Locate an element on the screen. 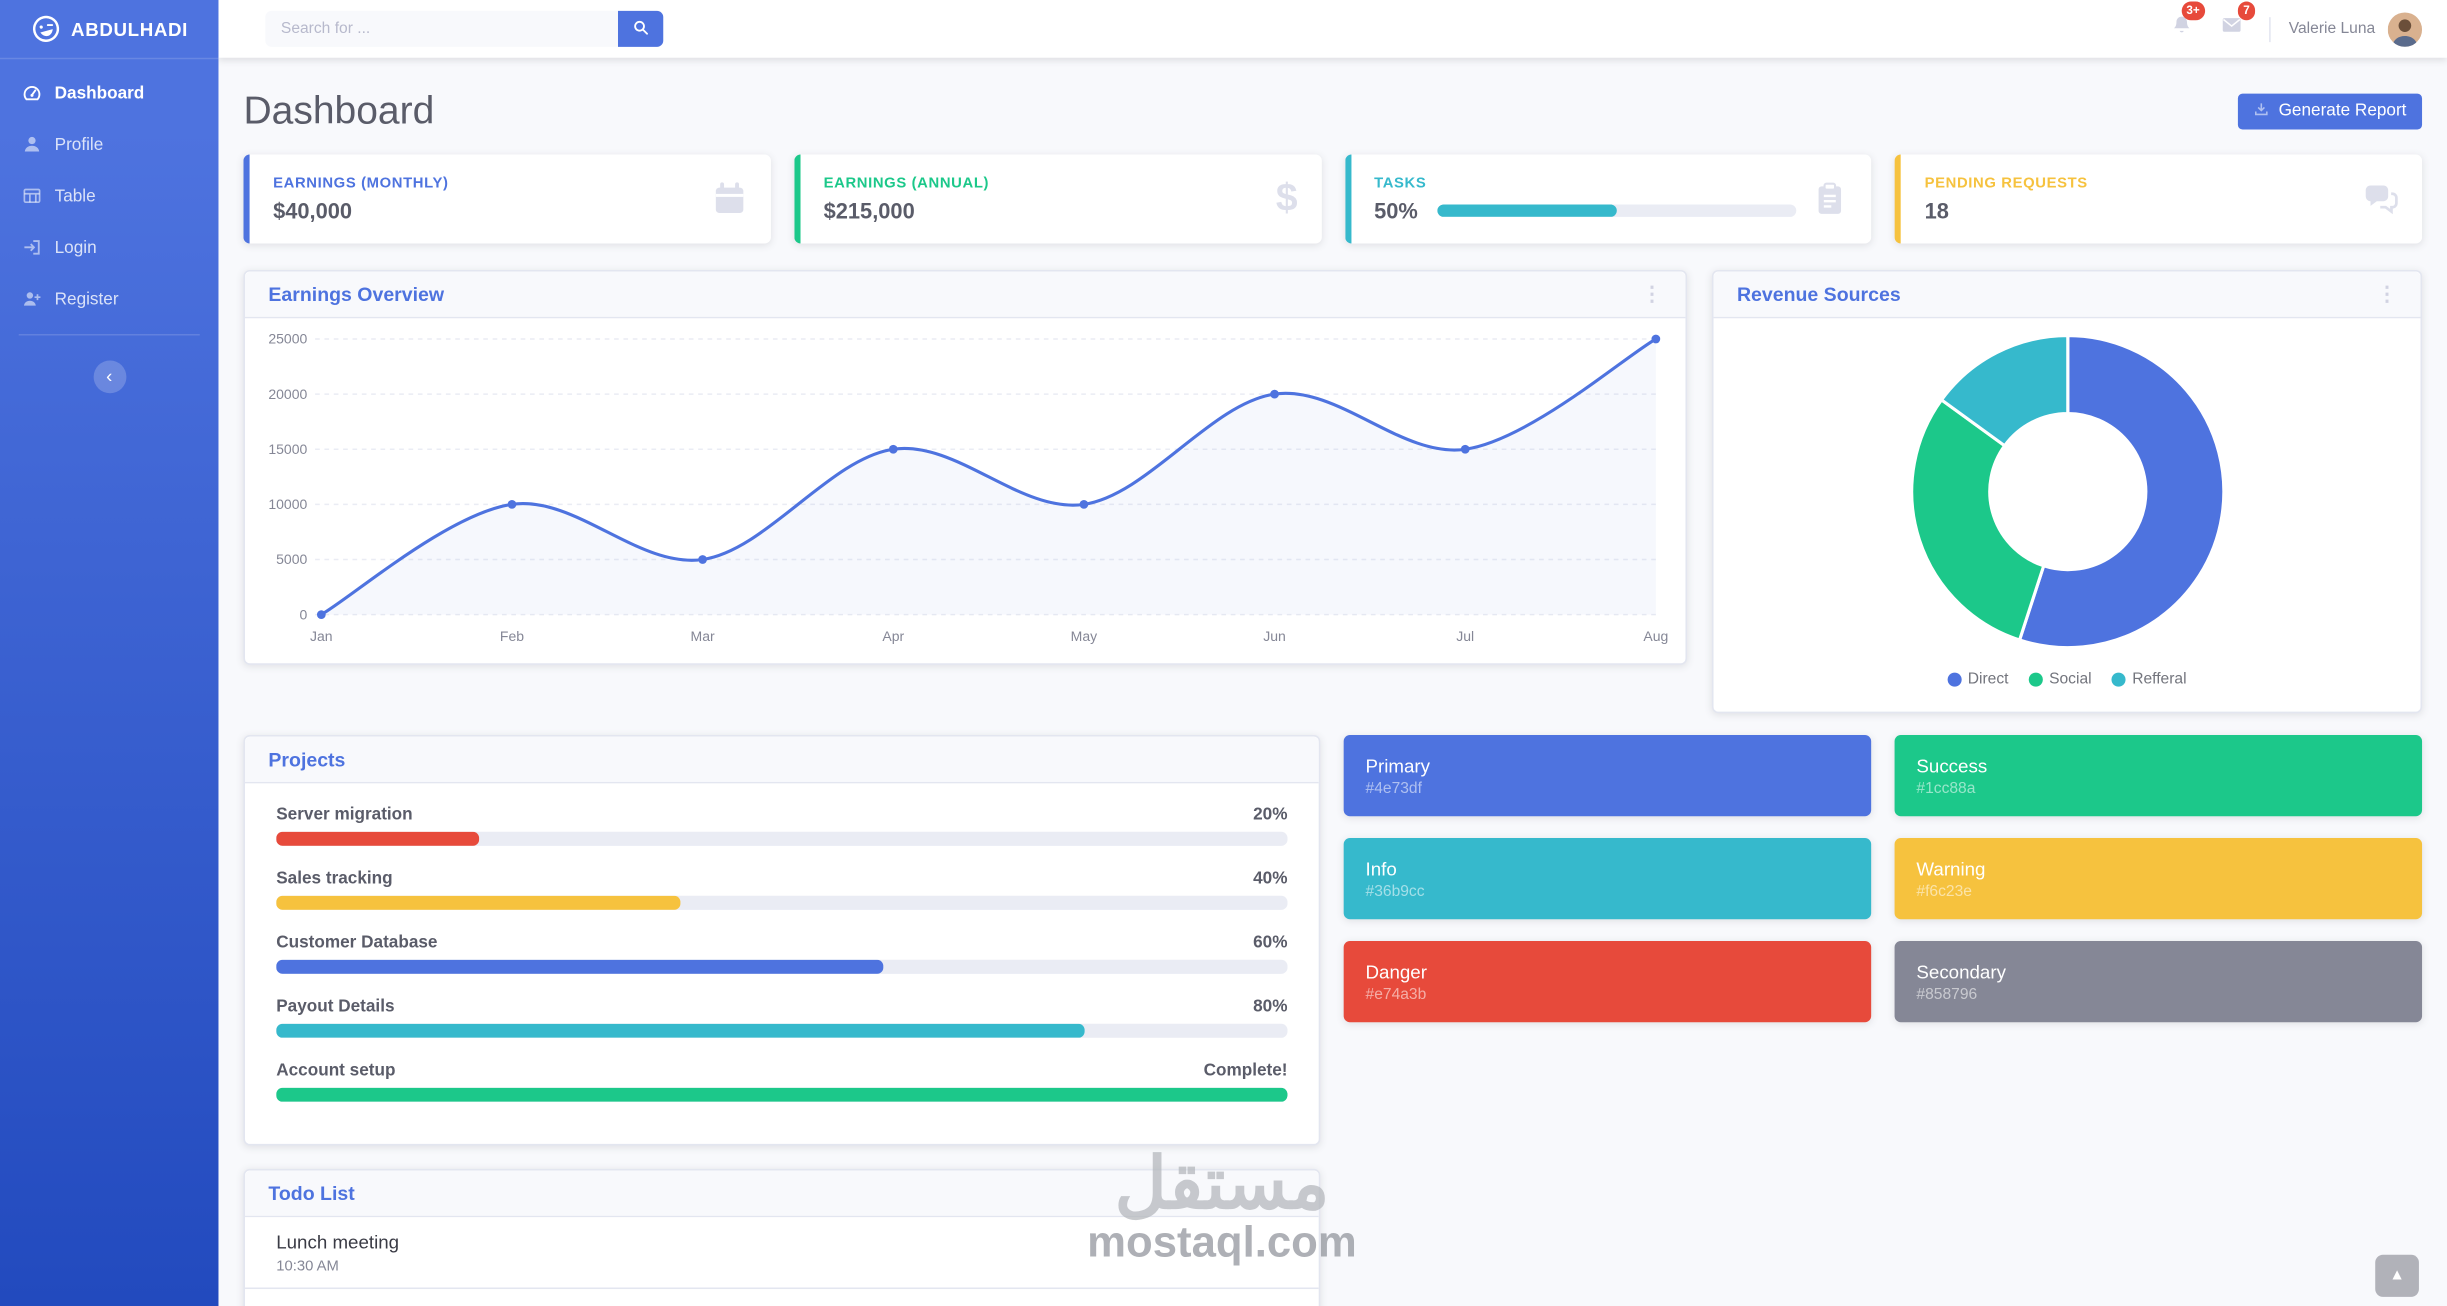 Image resolution: width=2447 pixels, height=1306 pixels. todo-item: Lunch meeting 10:30 AM is located at coordinates (782, 1252).